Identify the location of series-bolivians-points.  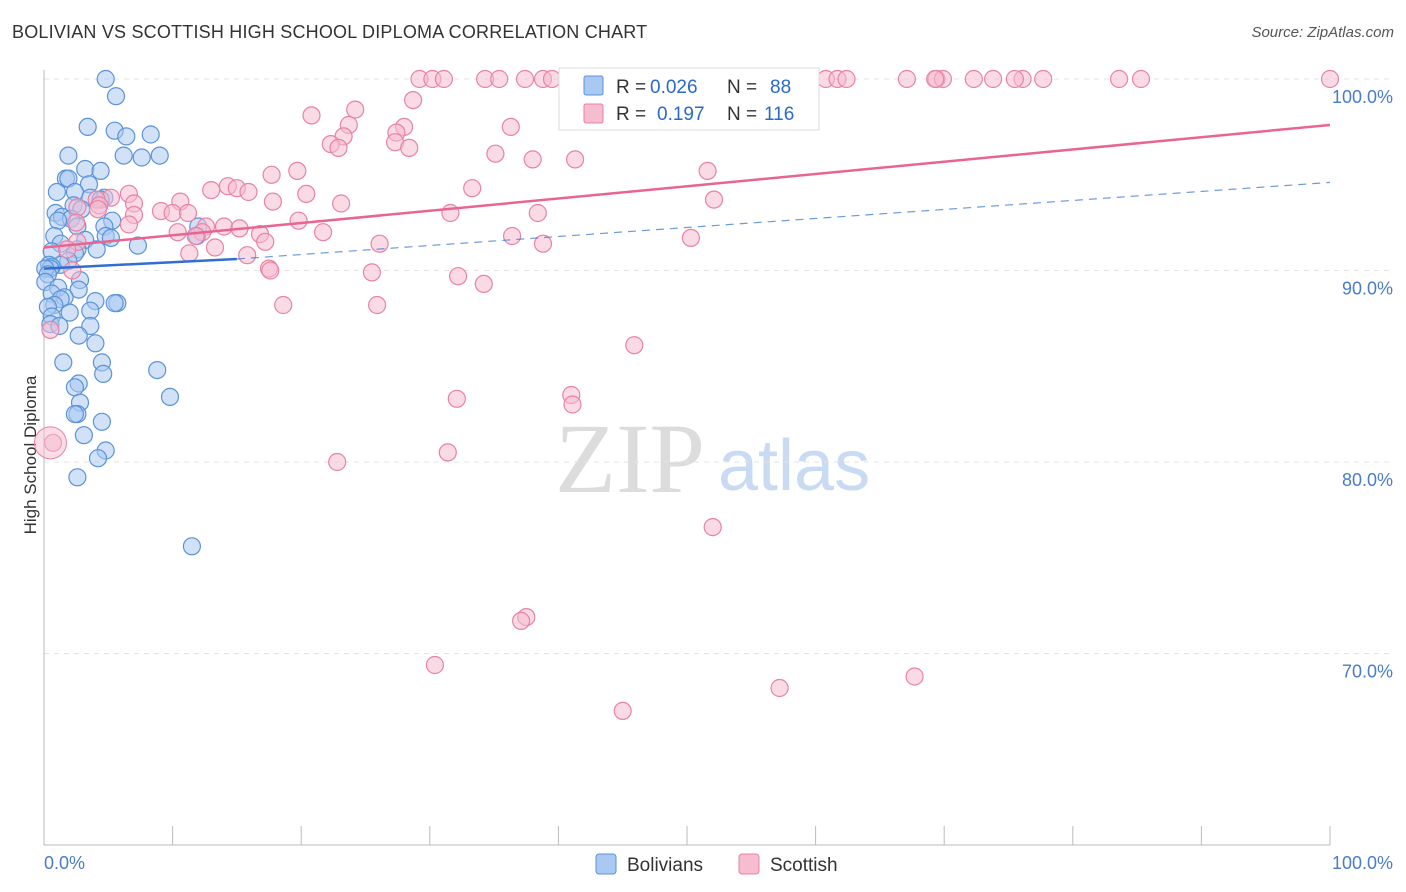
(122, 312).